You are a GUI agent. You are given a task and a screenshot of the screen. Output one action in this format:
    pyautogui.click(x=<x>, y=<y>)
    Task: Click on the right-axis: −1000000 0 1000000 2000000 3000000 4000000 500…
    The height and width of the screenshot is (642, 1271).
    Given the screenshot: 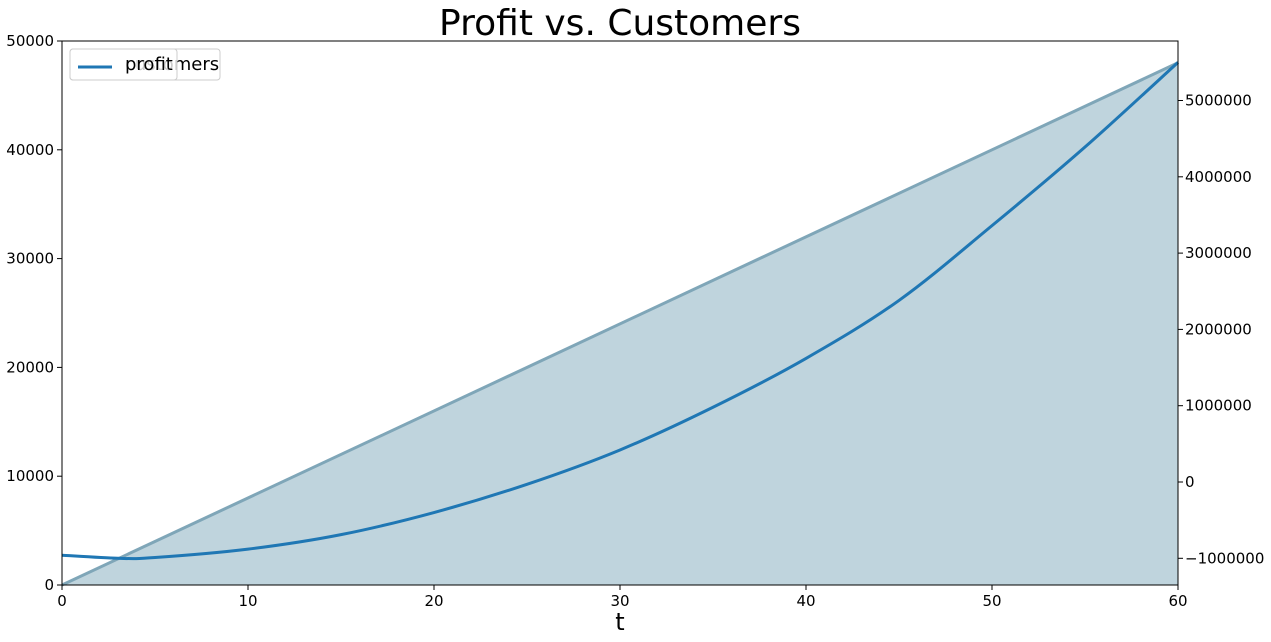 What is the action you would take?
    pyautogui.click(x=1221, y=329)
    